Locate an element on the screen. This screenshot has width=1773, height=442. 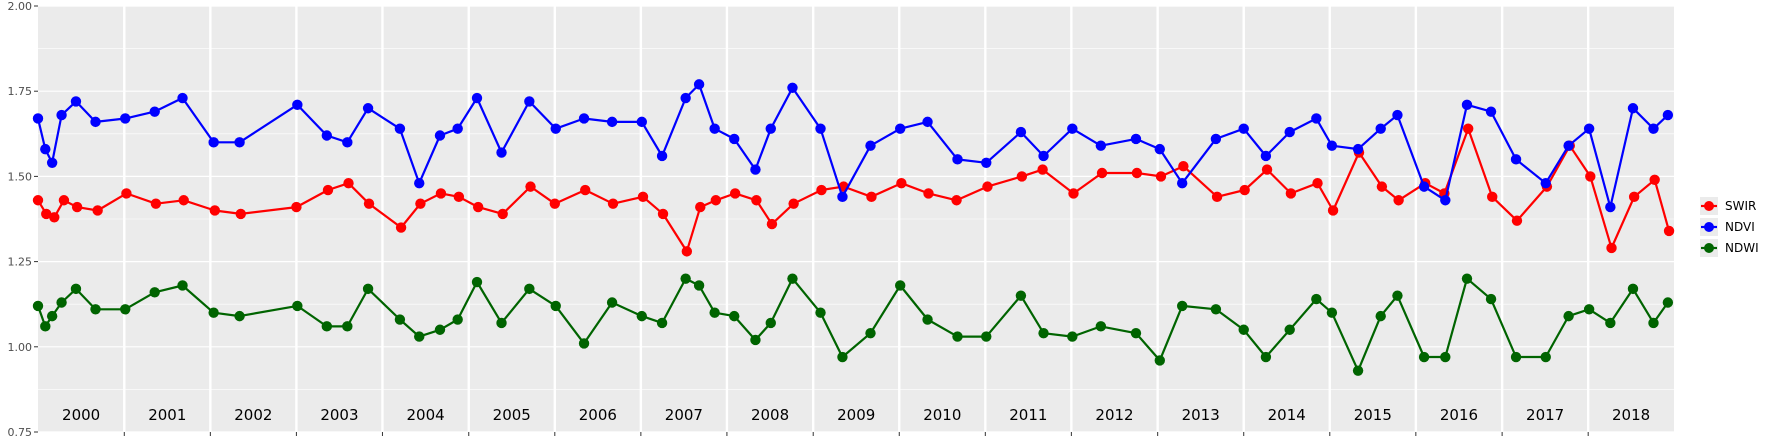
y-tick-label: 1.75 is located at coordinates (20, 91).